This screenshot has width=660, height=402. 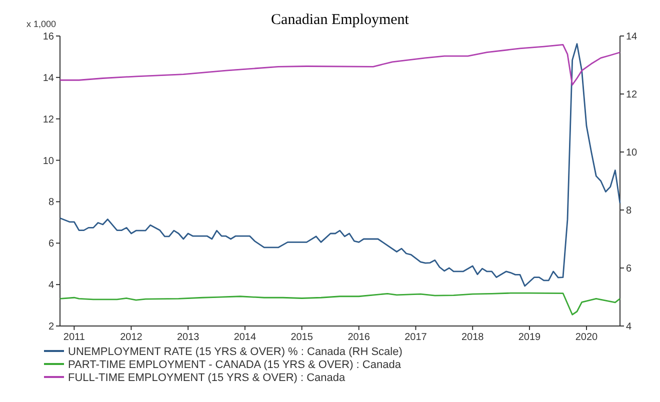 I want to click on x-tick-label: 2013, so click(x=188, y=337).